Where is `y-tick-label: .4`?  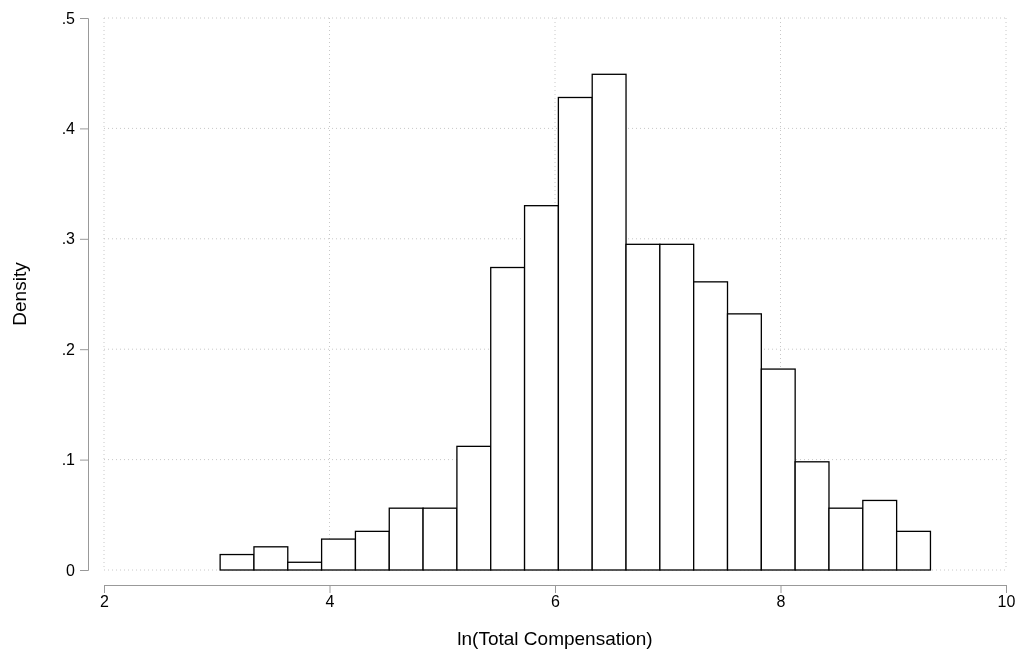
y-tick-label: .4 is located at coordinates (68, 129).